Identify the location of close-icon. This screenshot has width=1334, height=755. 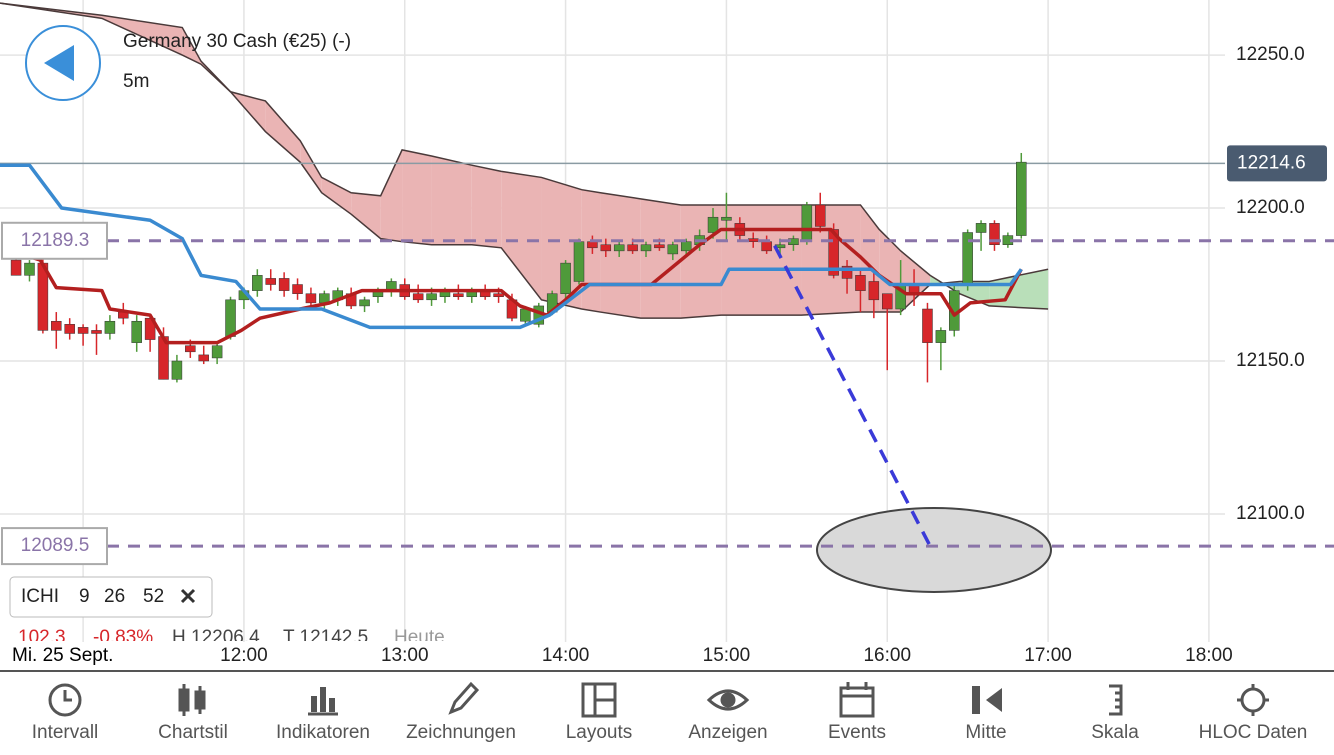
(188, 596).